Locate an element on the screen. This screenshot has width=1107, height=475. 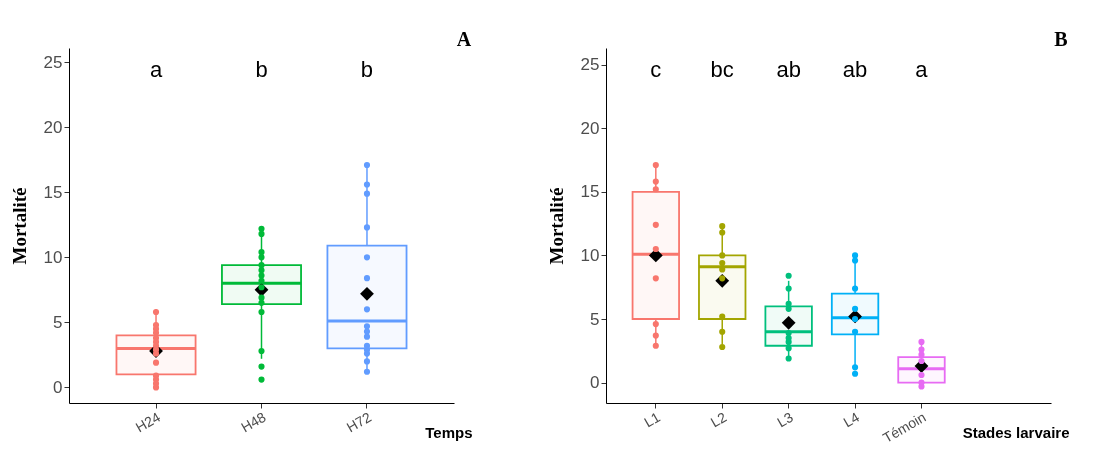
text: B is located at coordinates (1061, 39).